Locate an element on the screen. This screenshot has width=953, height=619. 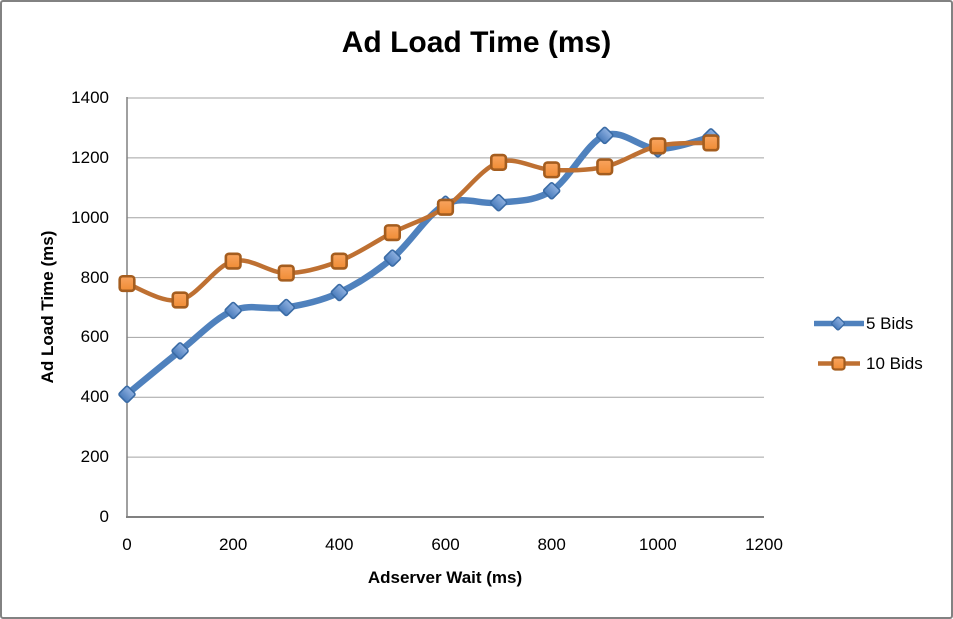
x-tick-label: 1200 is located at coordinates (764, 544).